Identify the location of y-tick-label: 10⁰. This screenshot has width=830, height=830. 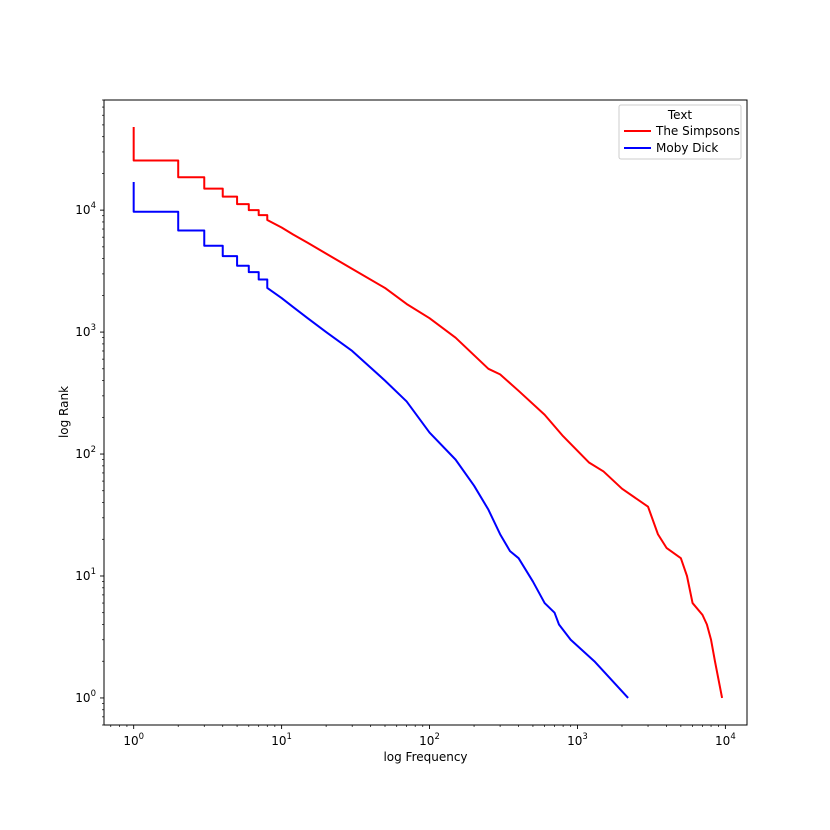
(85, 697).